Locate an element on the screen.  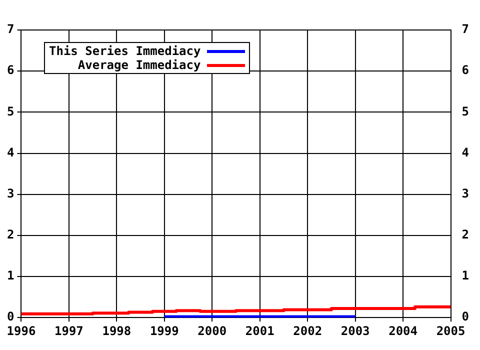
x-tick-label: 2001 is located at coordinates (259, 331).